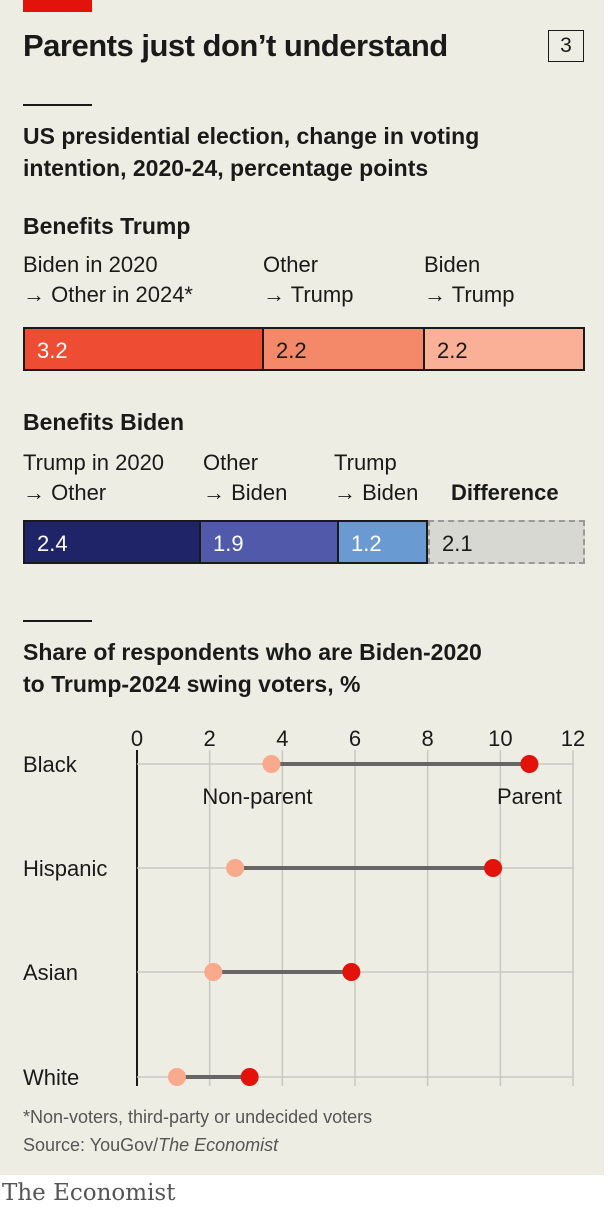 This screenshot has height=1209, width=608. What do you see at coordinates (428, 738) in the screenshot?
I see `tick-label: 8` at bounding box center [428, 738].